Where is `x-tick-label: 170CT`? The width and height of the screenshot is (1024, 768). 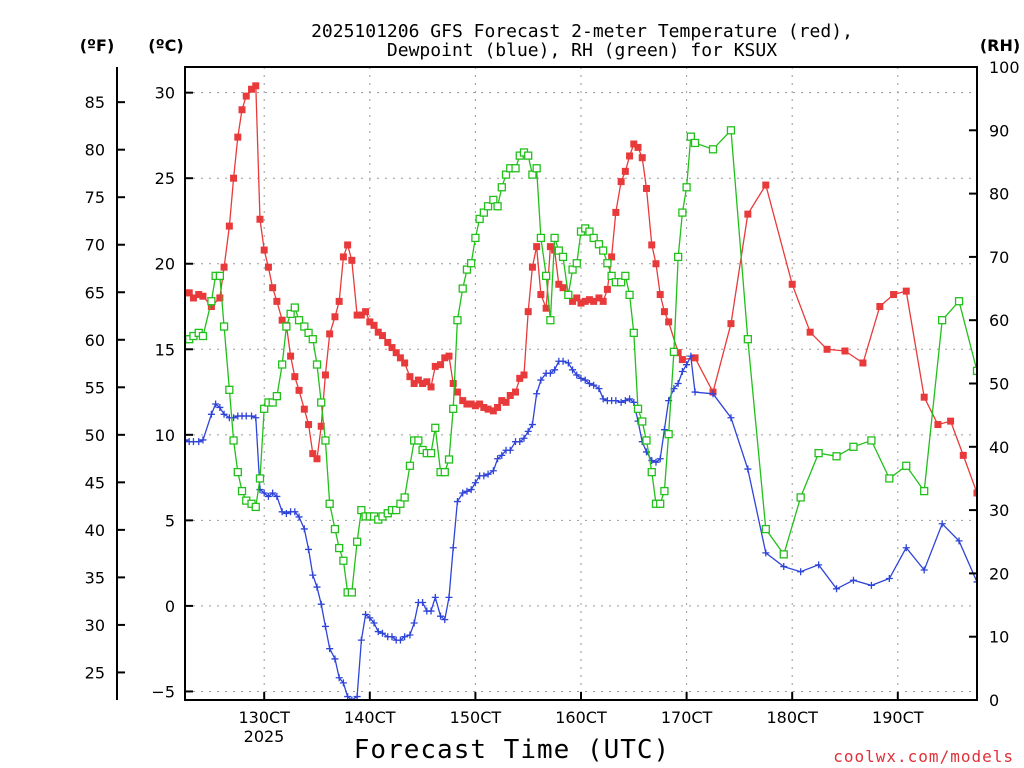
x-tick-label: 170CT is located at coordinates (687, 717).